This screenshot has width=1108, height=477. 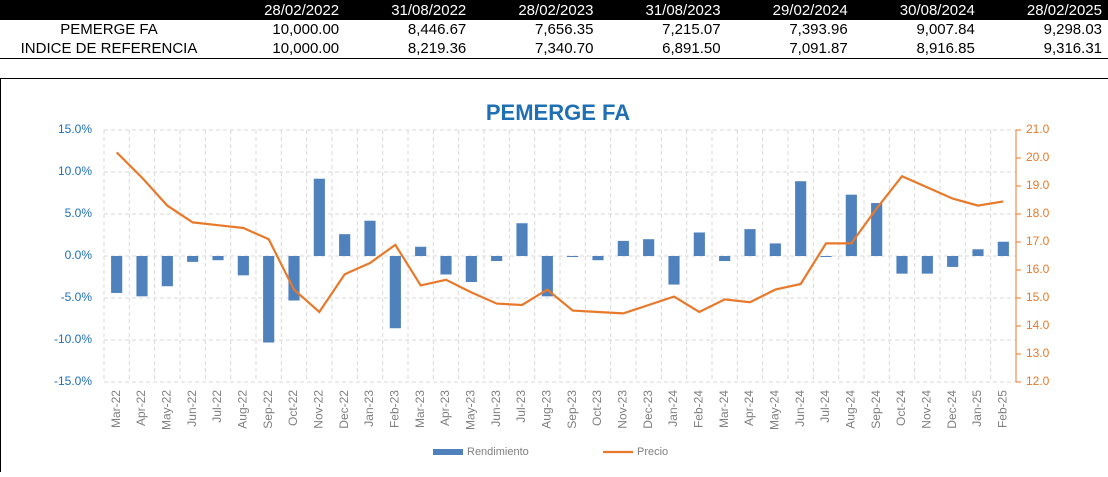 What do you see at coordinates (825, 406) in the screenshot?
I see `x-tick-label: Jul-24` at bounding box center [825, 406].